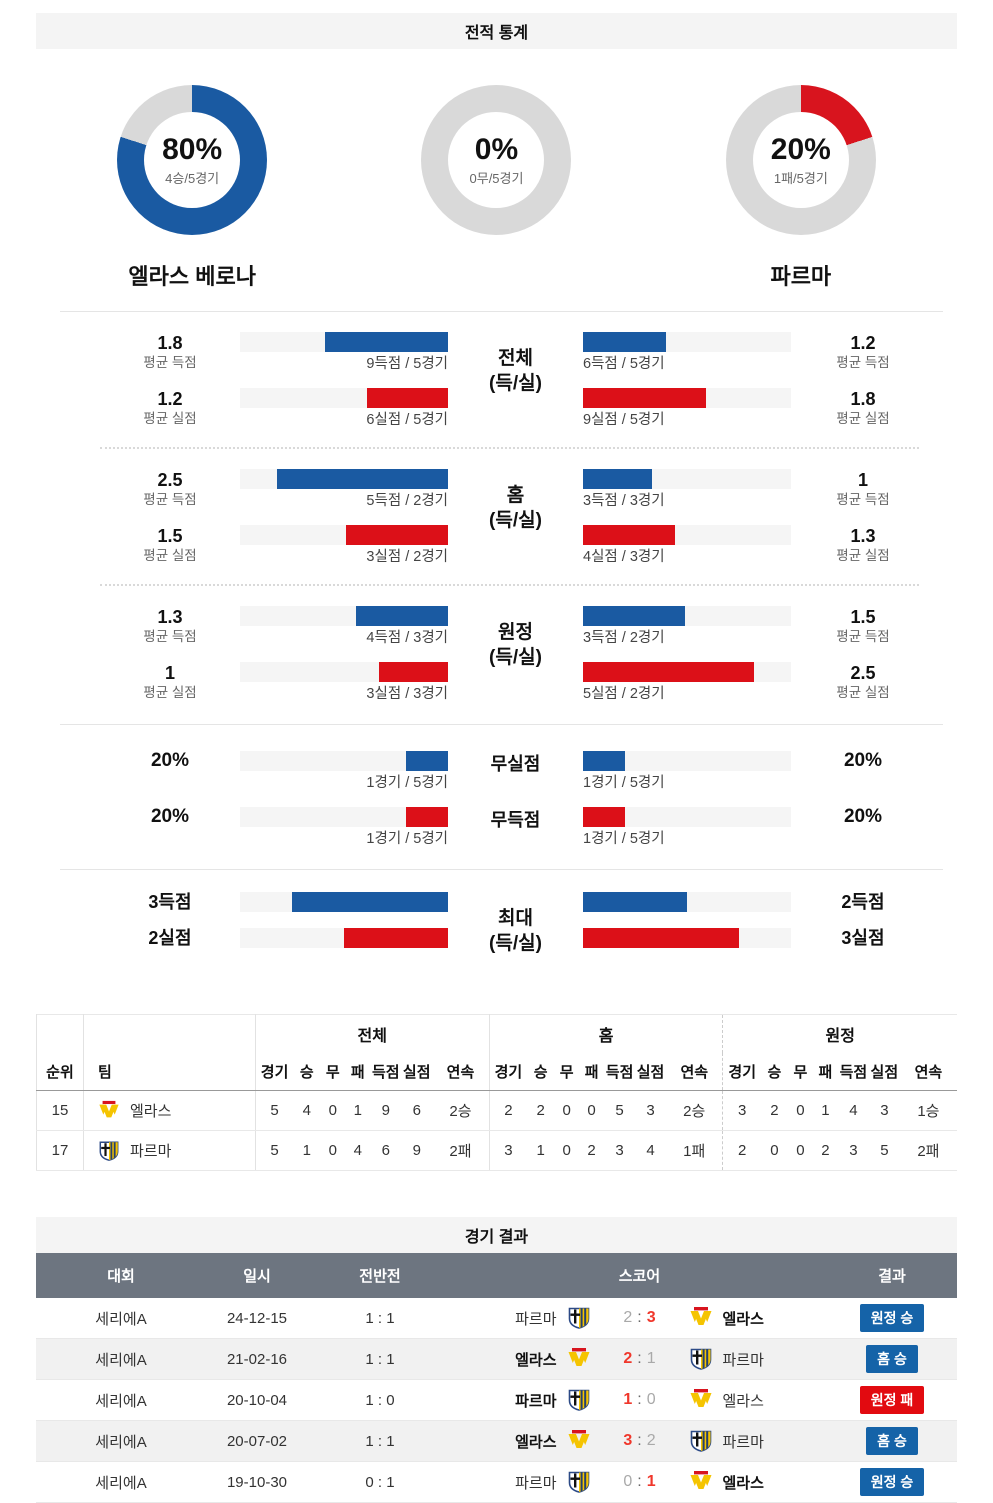 Image resolution: width=993 pixels, height=1503 pixels. What do you see at coordinates (496, 31) in the screenshot?
I see `stats-section-title: 전적 통계` at bounding box center [496, 31].